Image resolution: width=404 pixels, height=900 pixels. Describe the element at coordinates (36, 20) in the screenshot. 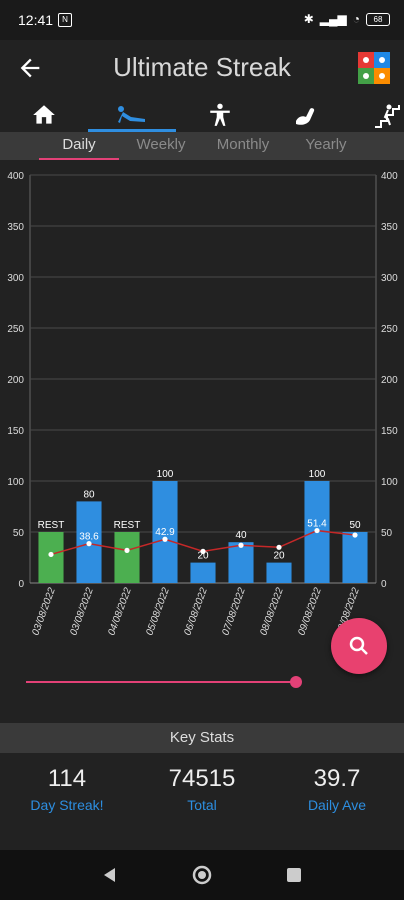

I see `status-time: 12:41` at that location.